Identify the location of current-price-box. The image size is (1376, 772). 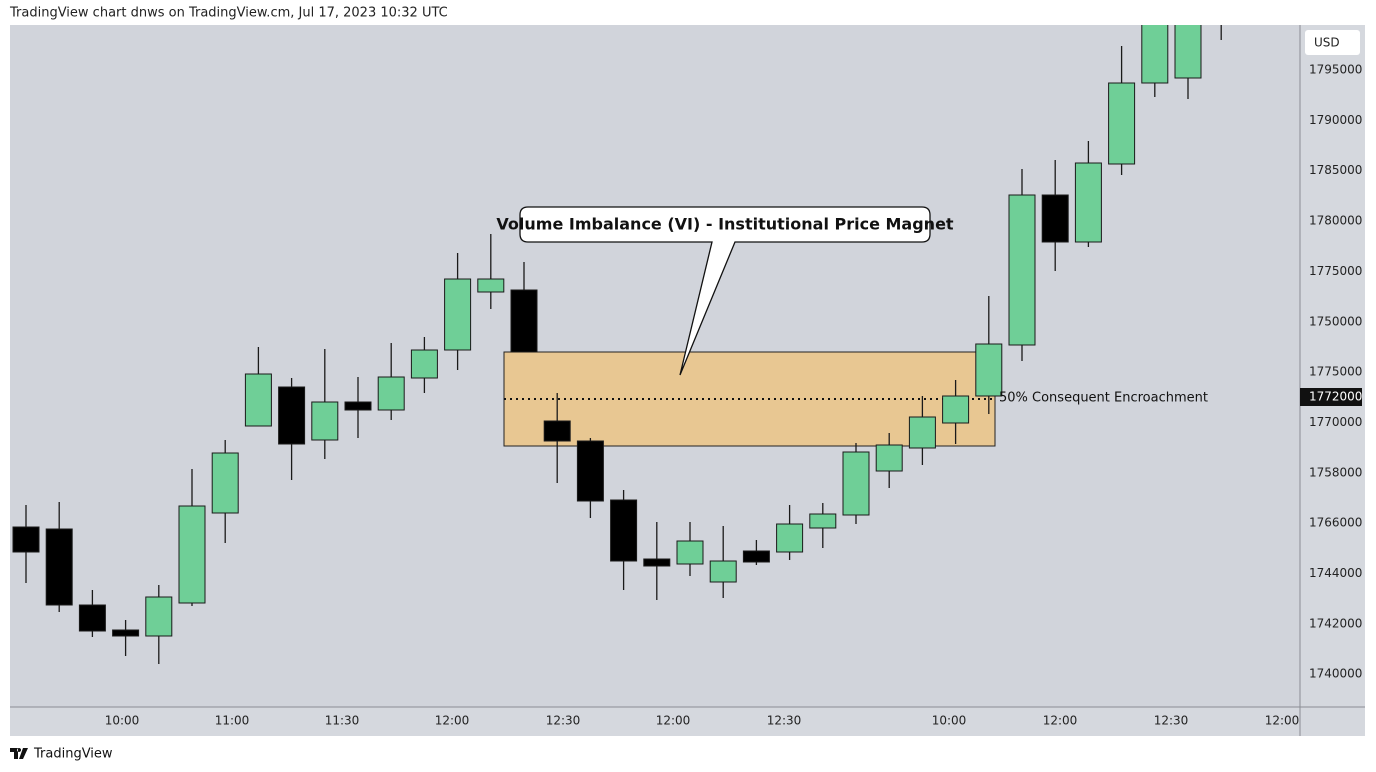
(1331, 397).